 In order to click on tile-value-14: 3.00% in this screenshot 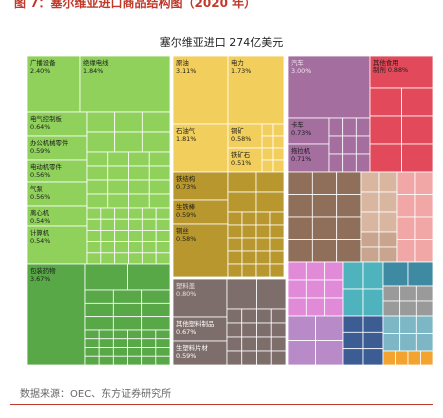, I will do `click(301, 71)`.